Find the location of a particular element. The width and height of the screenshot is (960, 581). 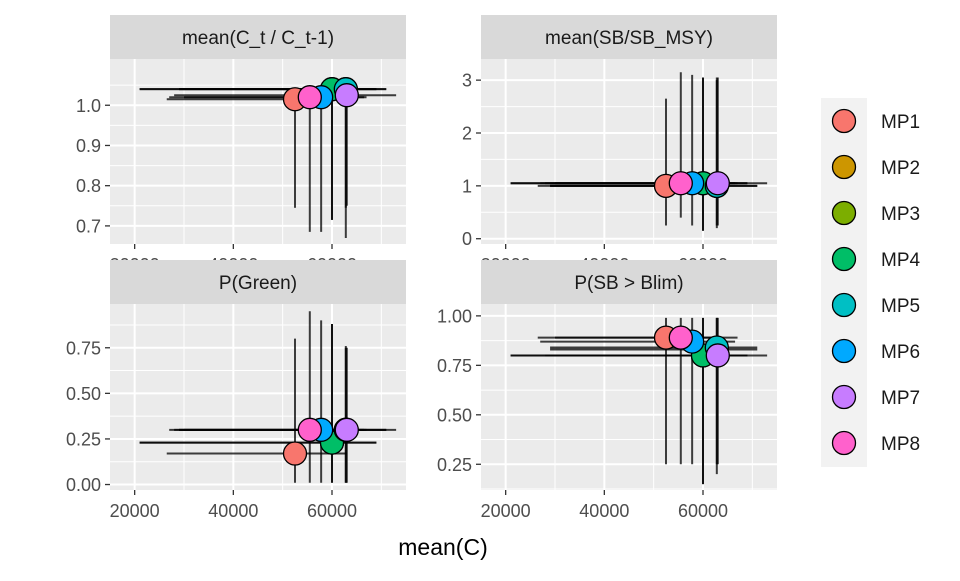

legend-label-mp6: MP6 is located at coordinates (900, 352).